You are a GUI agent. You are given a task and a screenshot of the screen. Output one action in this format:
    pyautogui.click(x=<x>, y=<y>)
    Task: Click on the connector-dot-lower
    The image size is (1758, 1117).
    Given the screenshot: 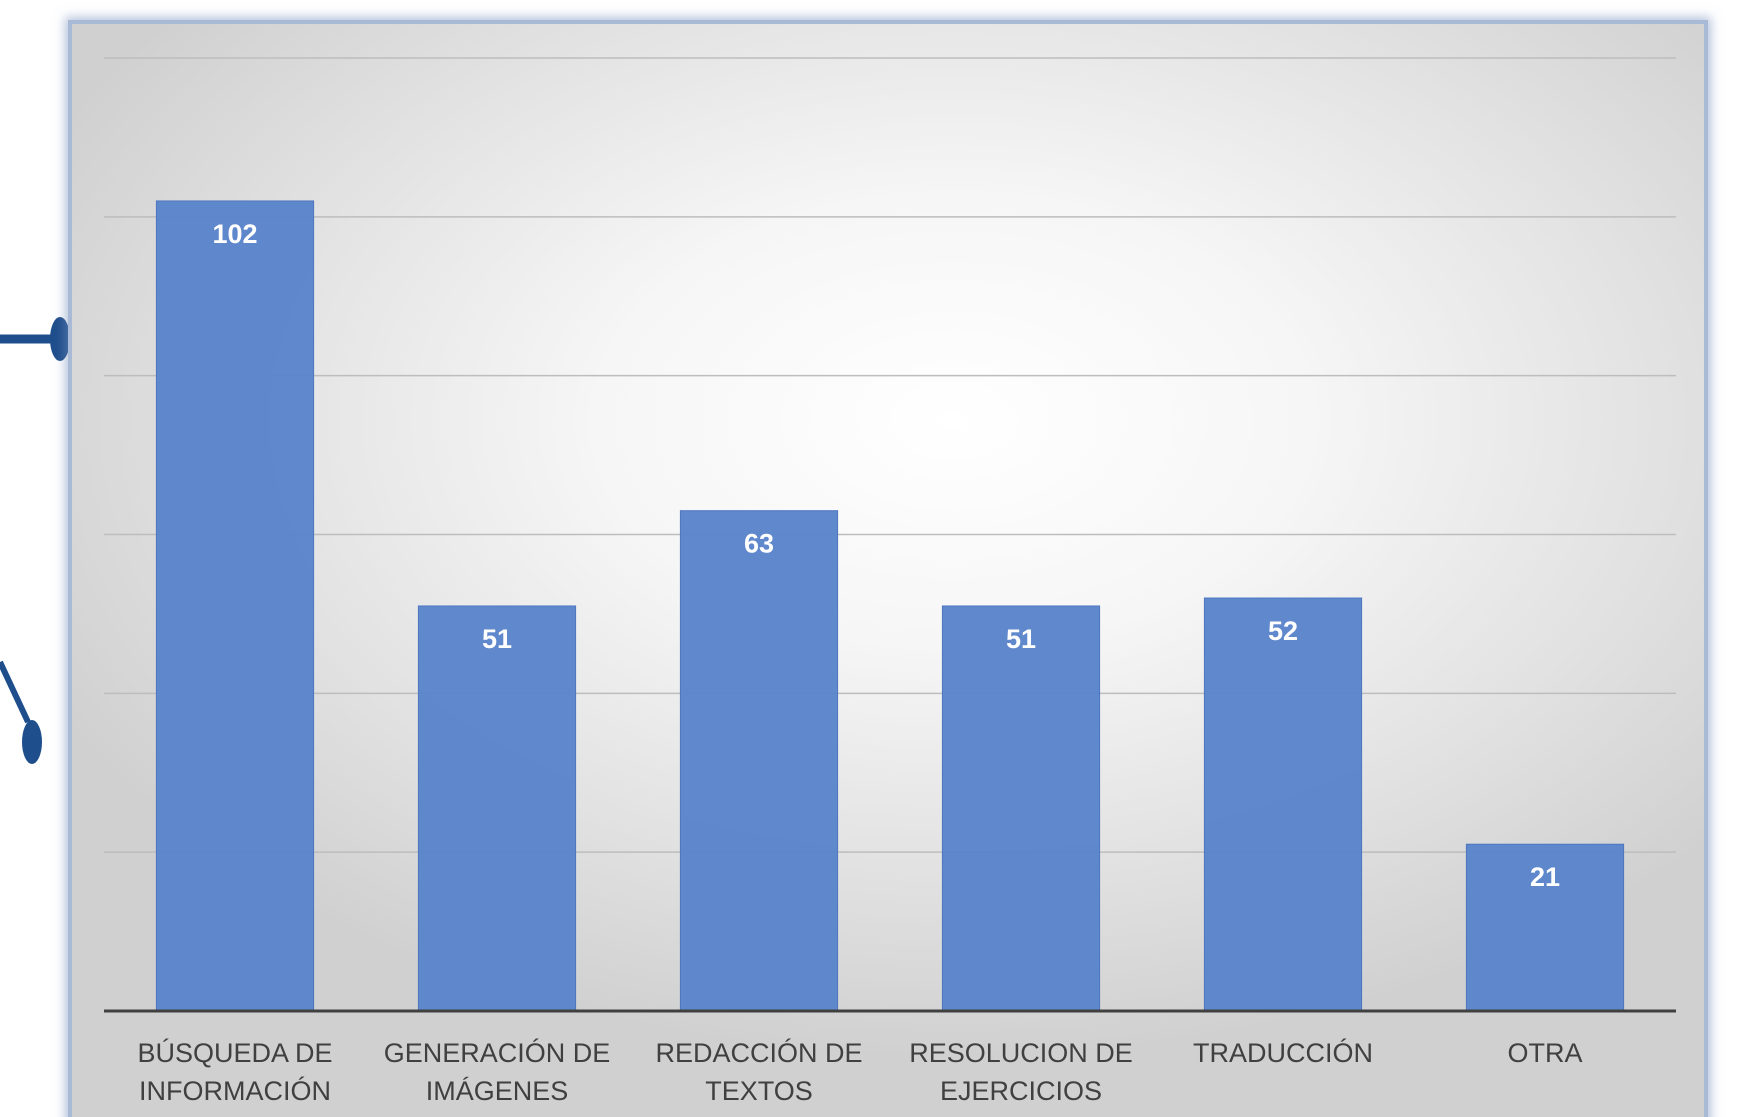 What is the action you would take?
    pyautogui.click(x=32, y=742)
    